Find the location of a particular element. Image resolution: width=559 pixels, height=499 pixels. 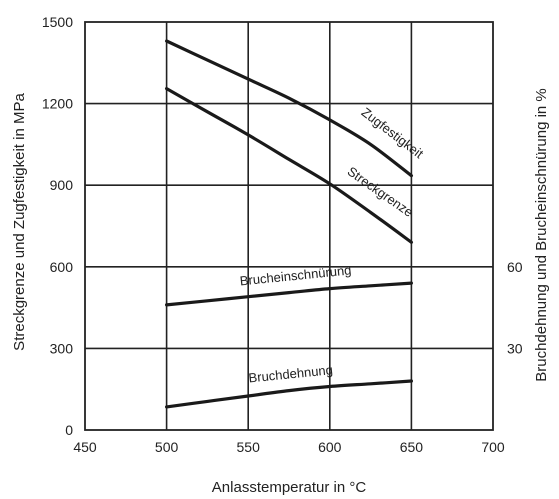

series-line-streckgrenze is located at coordinates (289, 165).